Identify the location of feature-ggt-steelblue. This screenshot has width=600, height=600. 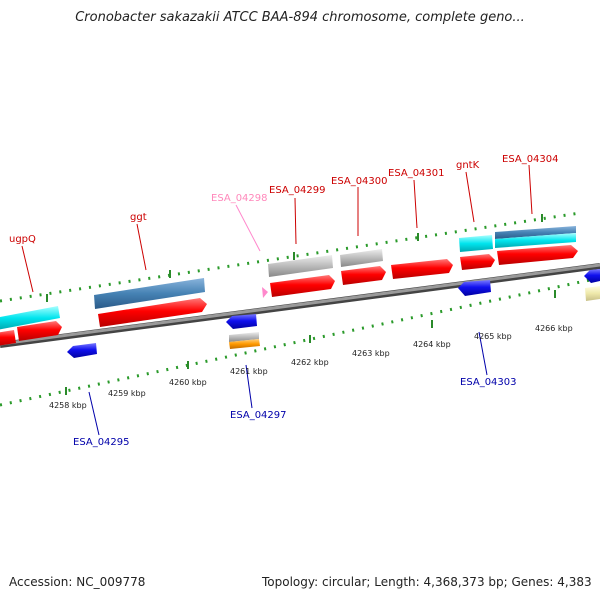
(149, 293).